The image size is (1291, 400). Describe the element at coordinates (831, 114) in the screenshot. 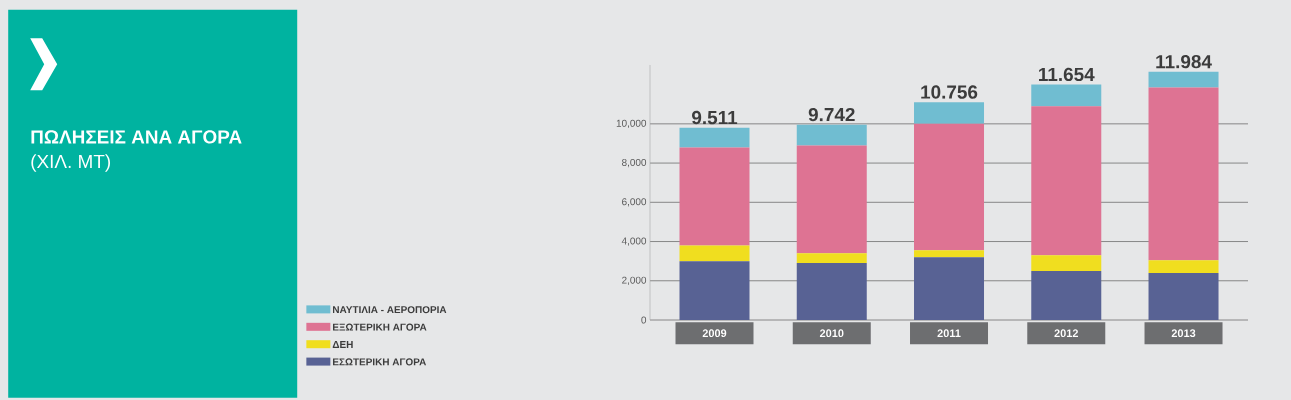

I see `annotation: 9.742` at that location.